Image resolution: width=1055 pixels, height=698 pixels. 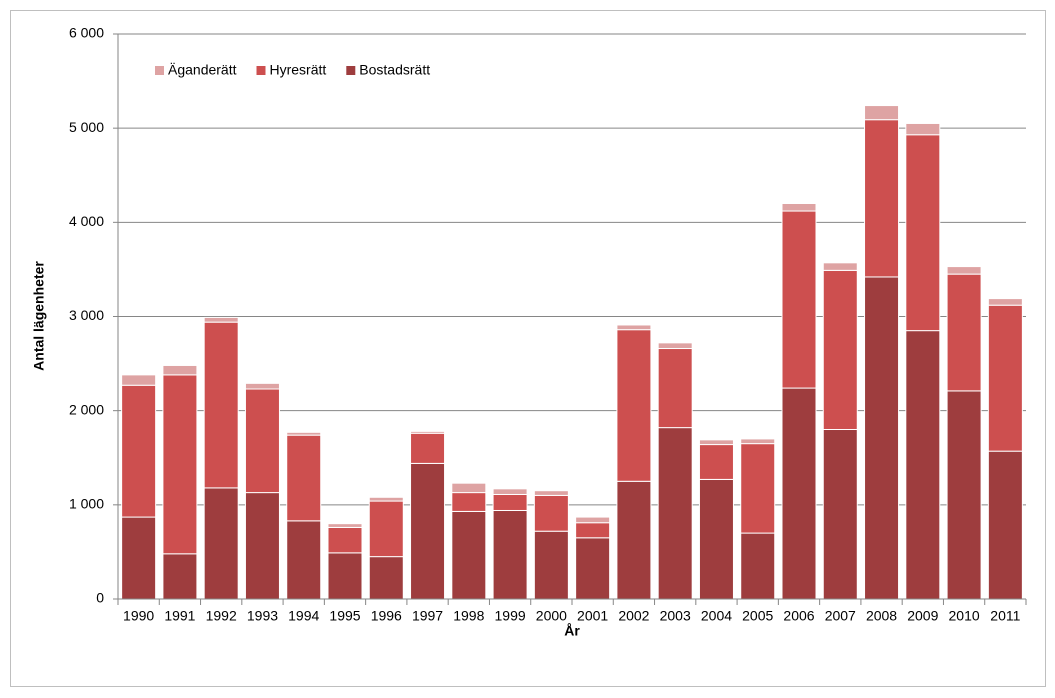 What do you see at coordinates (386, 616) in the screenshot?
I see `x-tick-label: 1996` at bounding box center [386, 616].